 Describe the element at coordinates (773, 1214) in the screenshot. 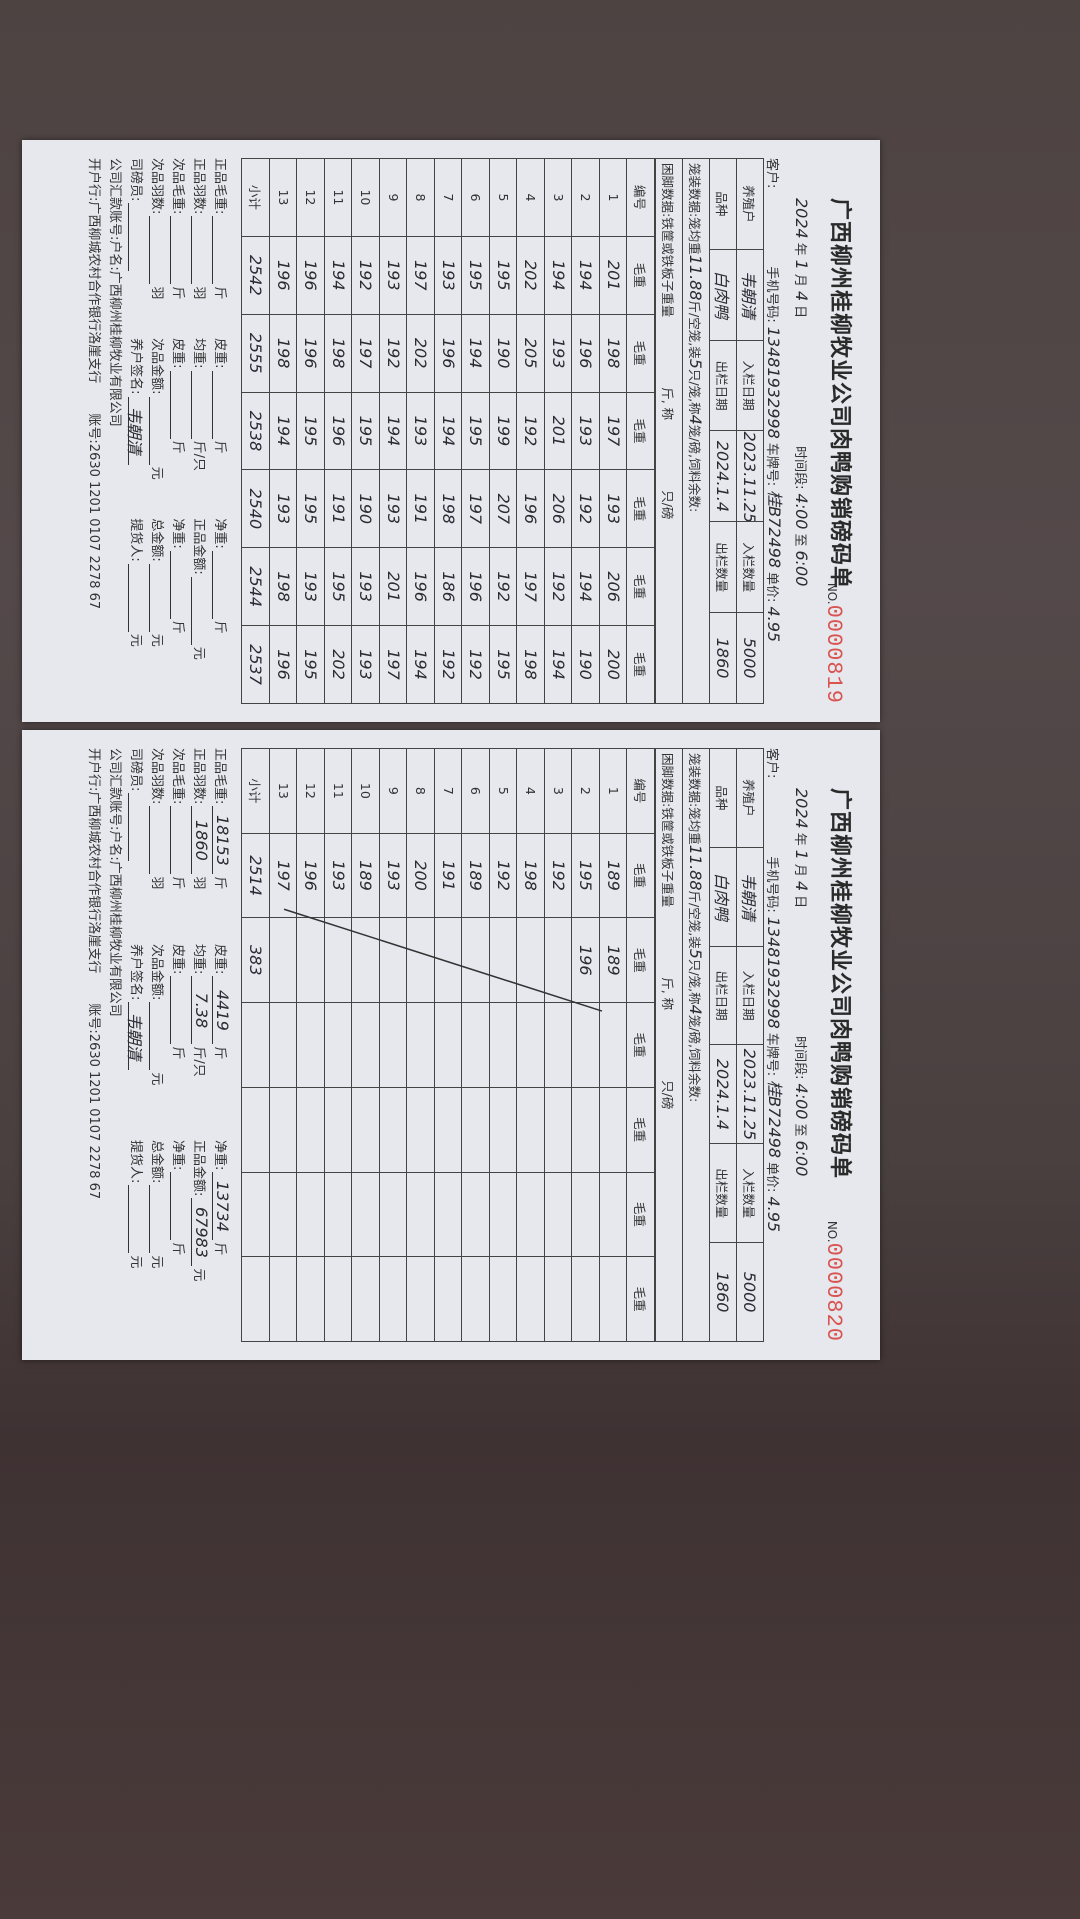

I see `price-value: 4.95` at that location.